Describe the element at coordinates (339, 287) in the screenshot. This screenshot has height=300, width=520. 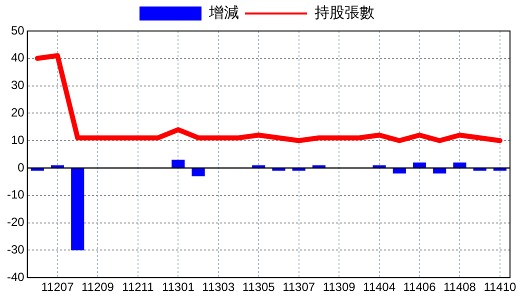
I see `x-tick-label: 11309` at that location.